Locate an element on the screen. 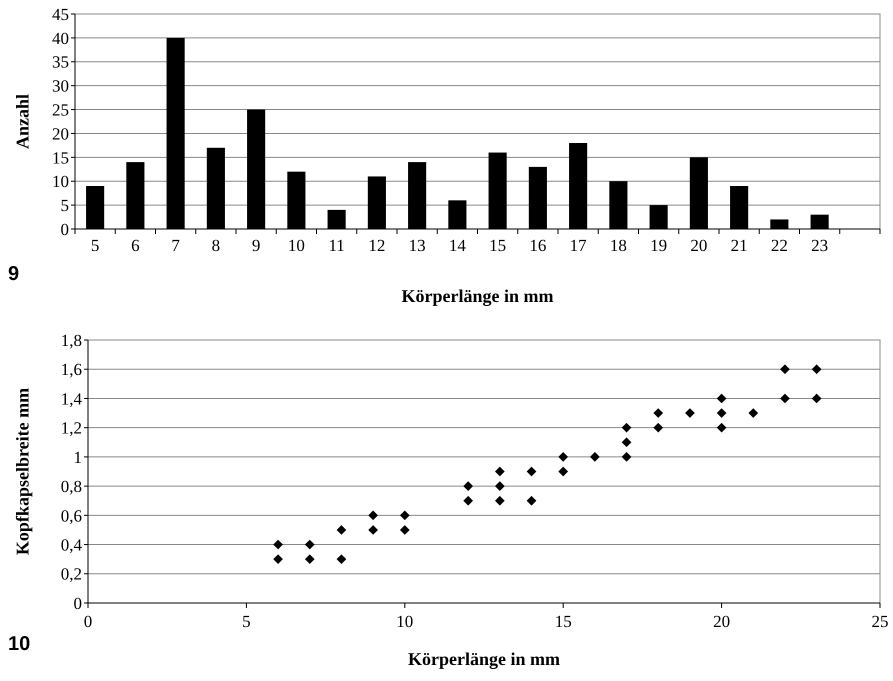 The height and width of the screenshot is (681, 893). x-tick-label: 6 is located at coordinates (135, 245).